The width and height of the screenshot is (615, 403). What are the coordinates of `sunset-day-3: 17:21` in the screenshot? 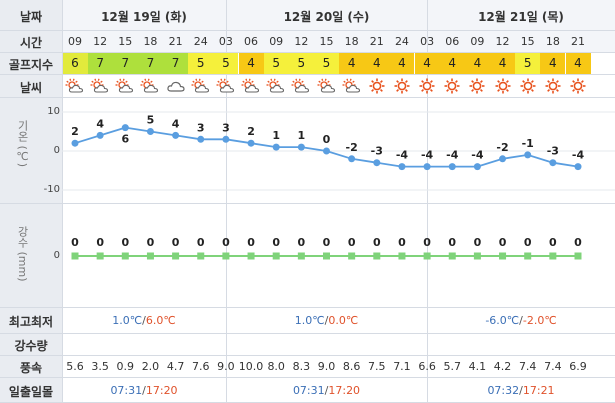 It's located at (538, 390).